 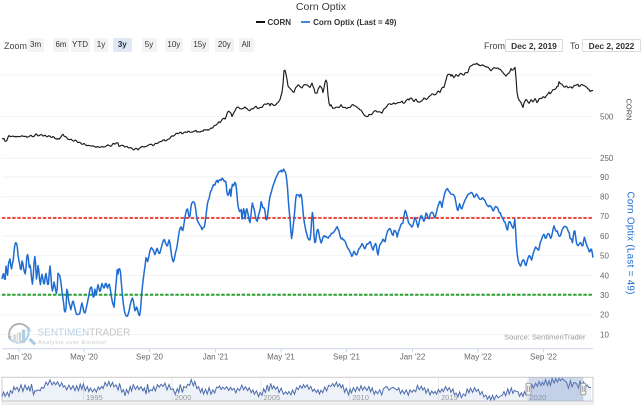 I want to click on svg-text: Sep '22, so click(x=543, y=357).